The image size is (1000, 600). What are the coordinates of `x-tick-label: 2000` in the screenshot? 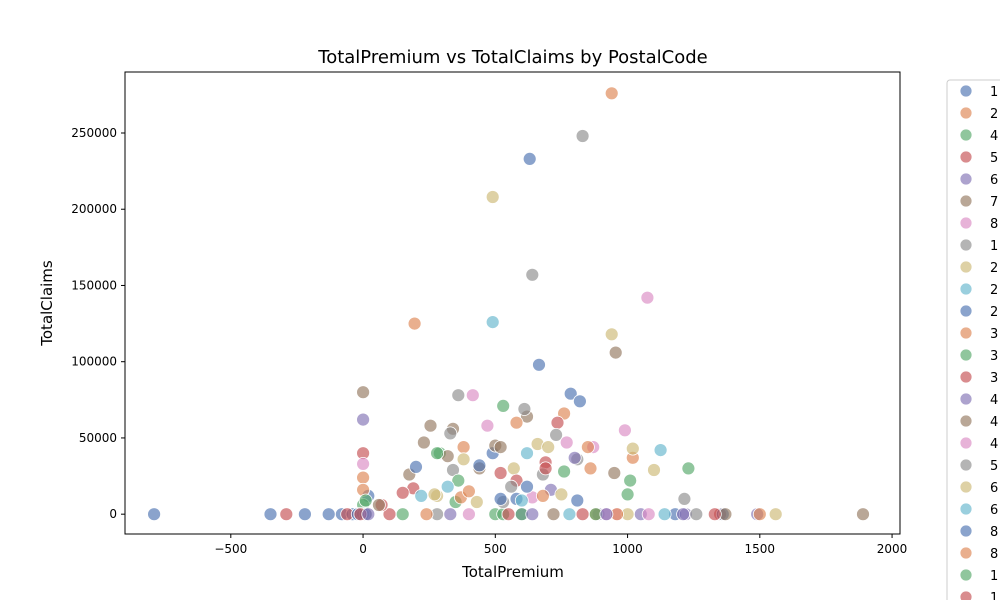 It's located at (892, 549).